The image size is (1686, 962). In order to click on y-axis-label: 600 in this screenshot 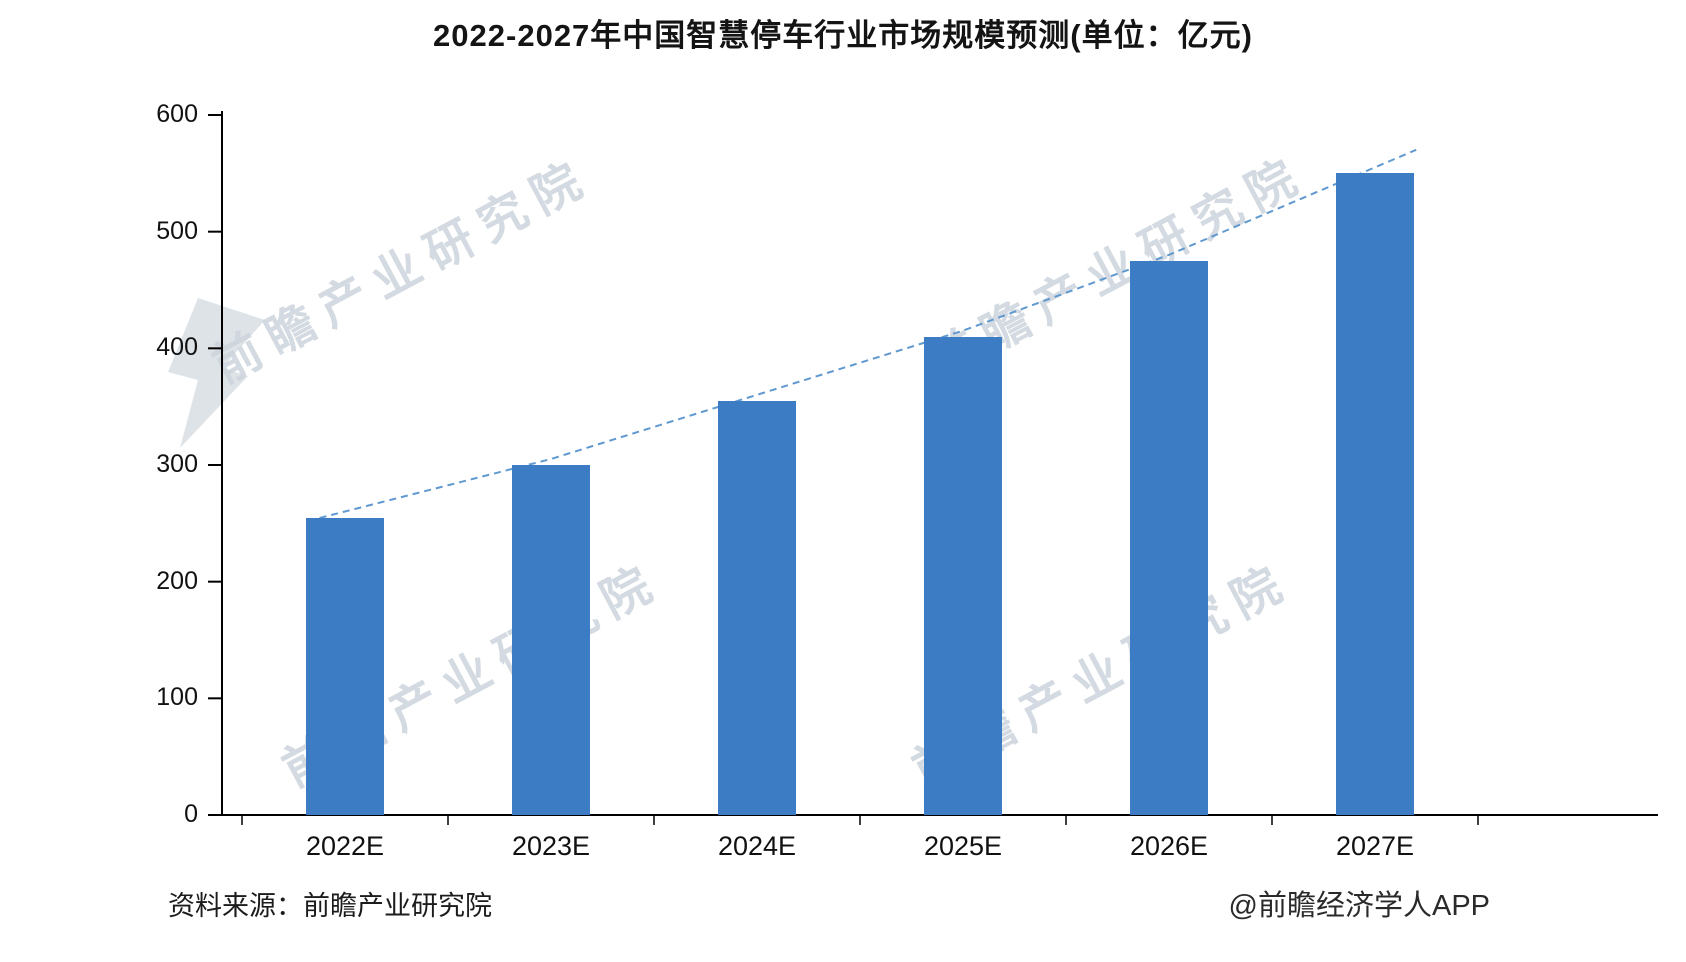, I will do `click(177, 114)`.